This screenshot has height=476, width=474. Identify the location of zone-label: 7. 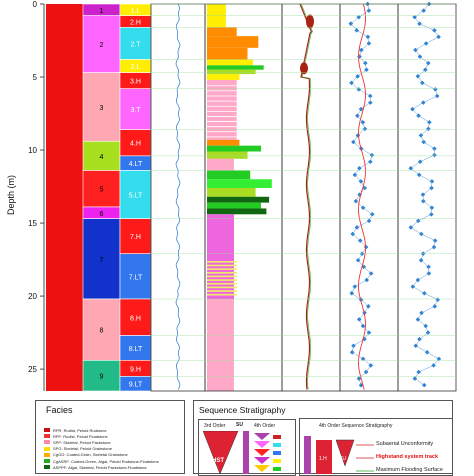
(102, 260).